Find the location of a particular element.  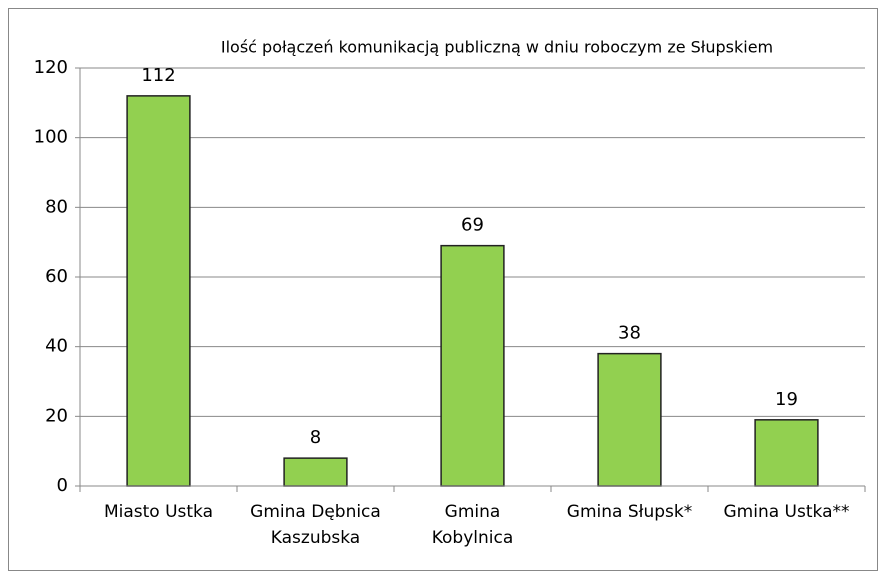

x-tick-label: Gmina Ustka** is located at coordinates (786, 512).